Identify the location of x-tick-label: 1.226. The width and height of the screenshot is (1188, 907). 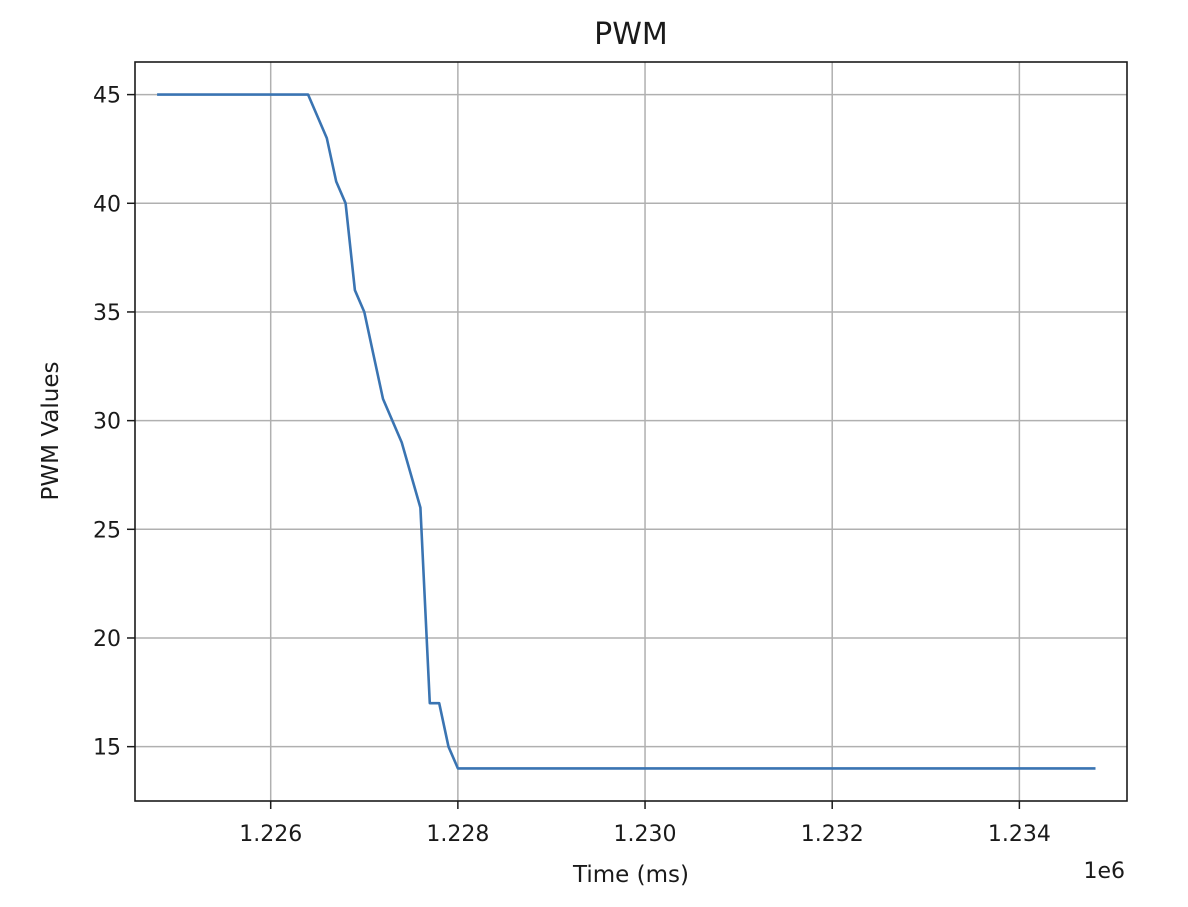
(270, 834).